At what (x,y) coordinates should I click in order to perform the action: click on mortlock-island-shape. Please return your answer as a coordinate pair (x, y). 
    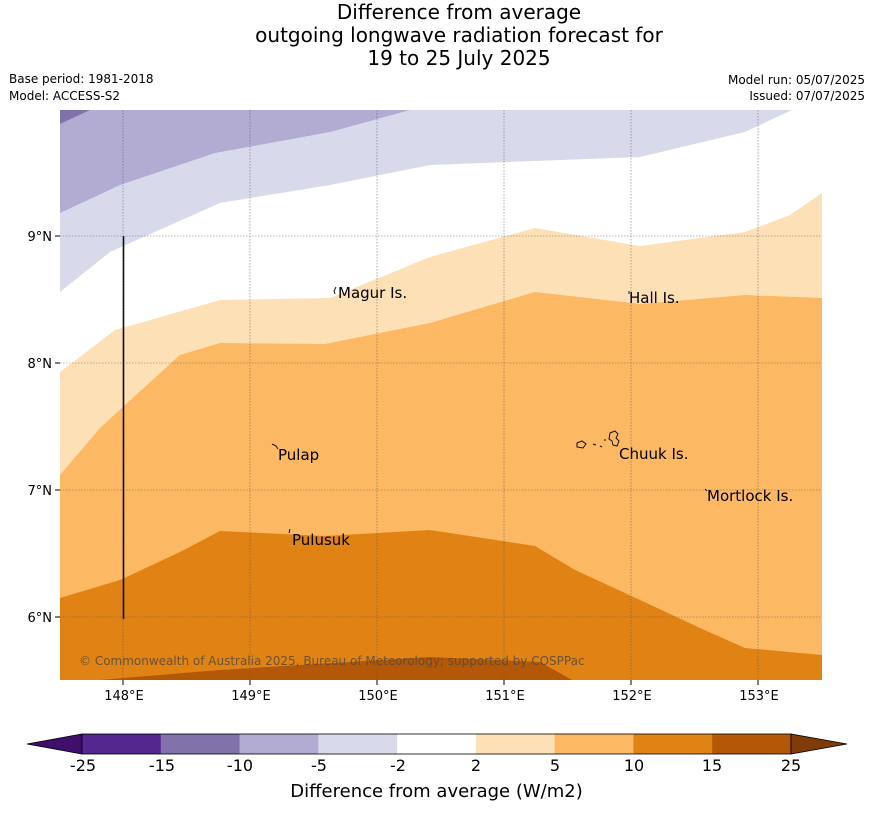
    Looking at the image, I should click on (706, 490).